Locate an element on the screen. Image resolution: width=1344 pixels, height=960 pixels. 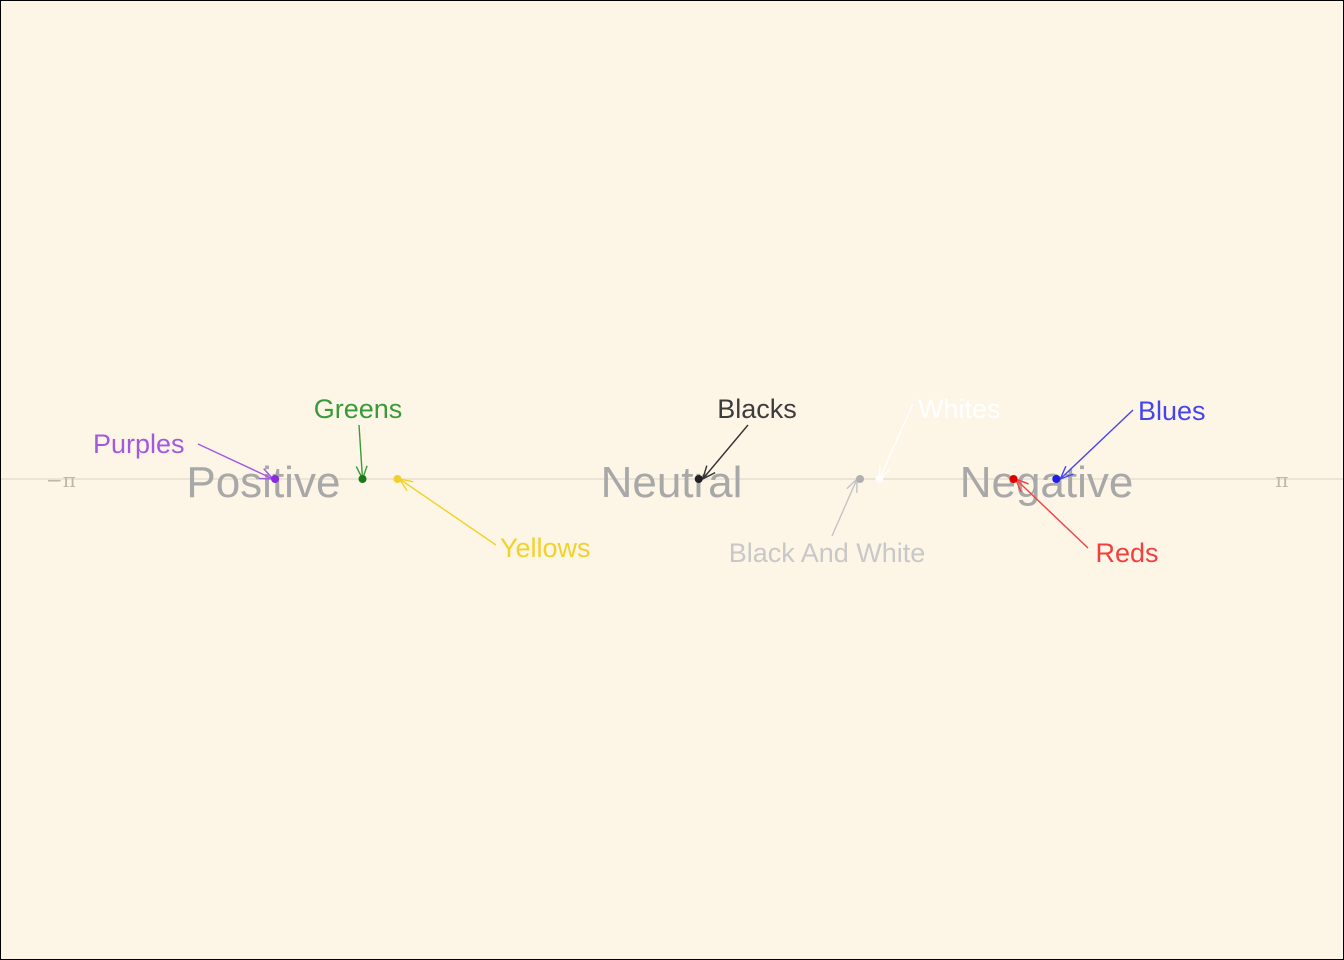
point-group-yellows: Yellows is located at coordinates (492, 519).